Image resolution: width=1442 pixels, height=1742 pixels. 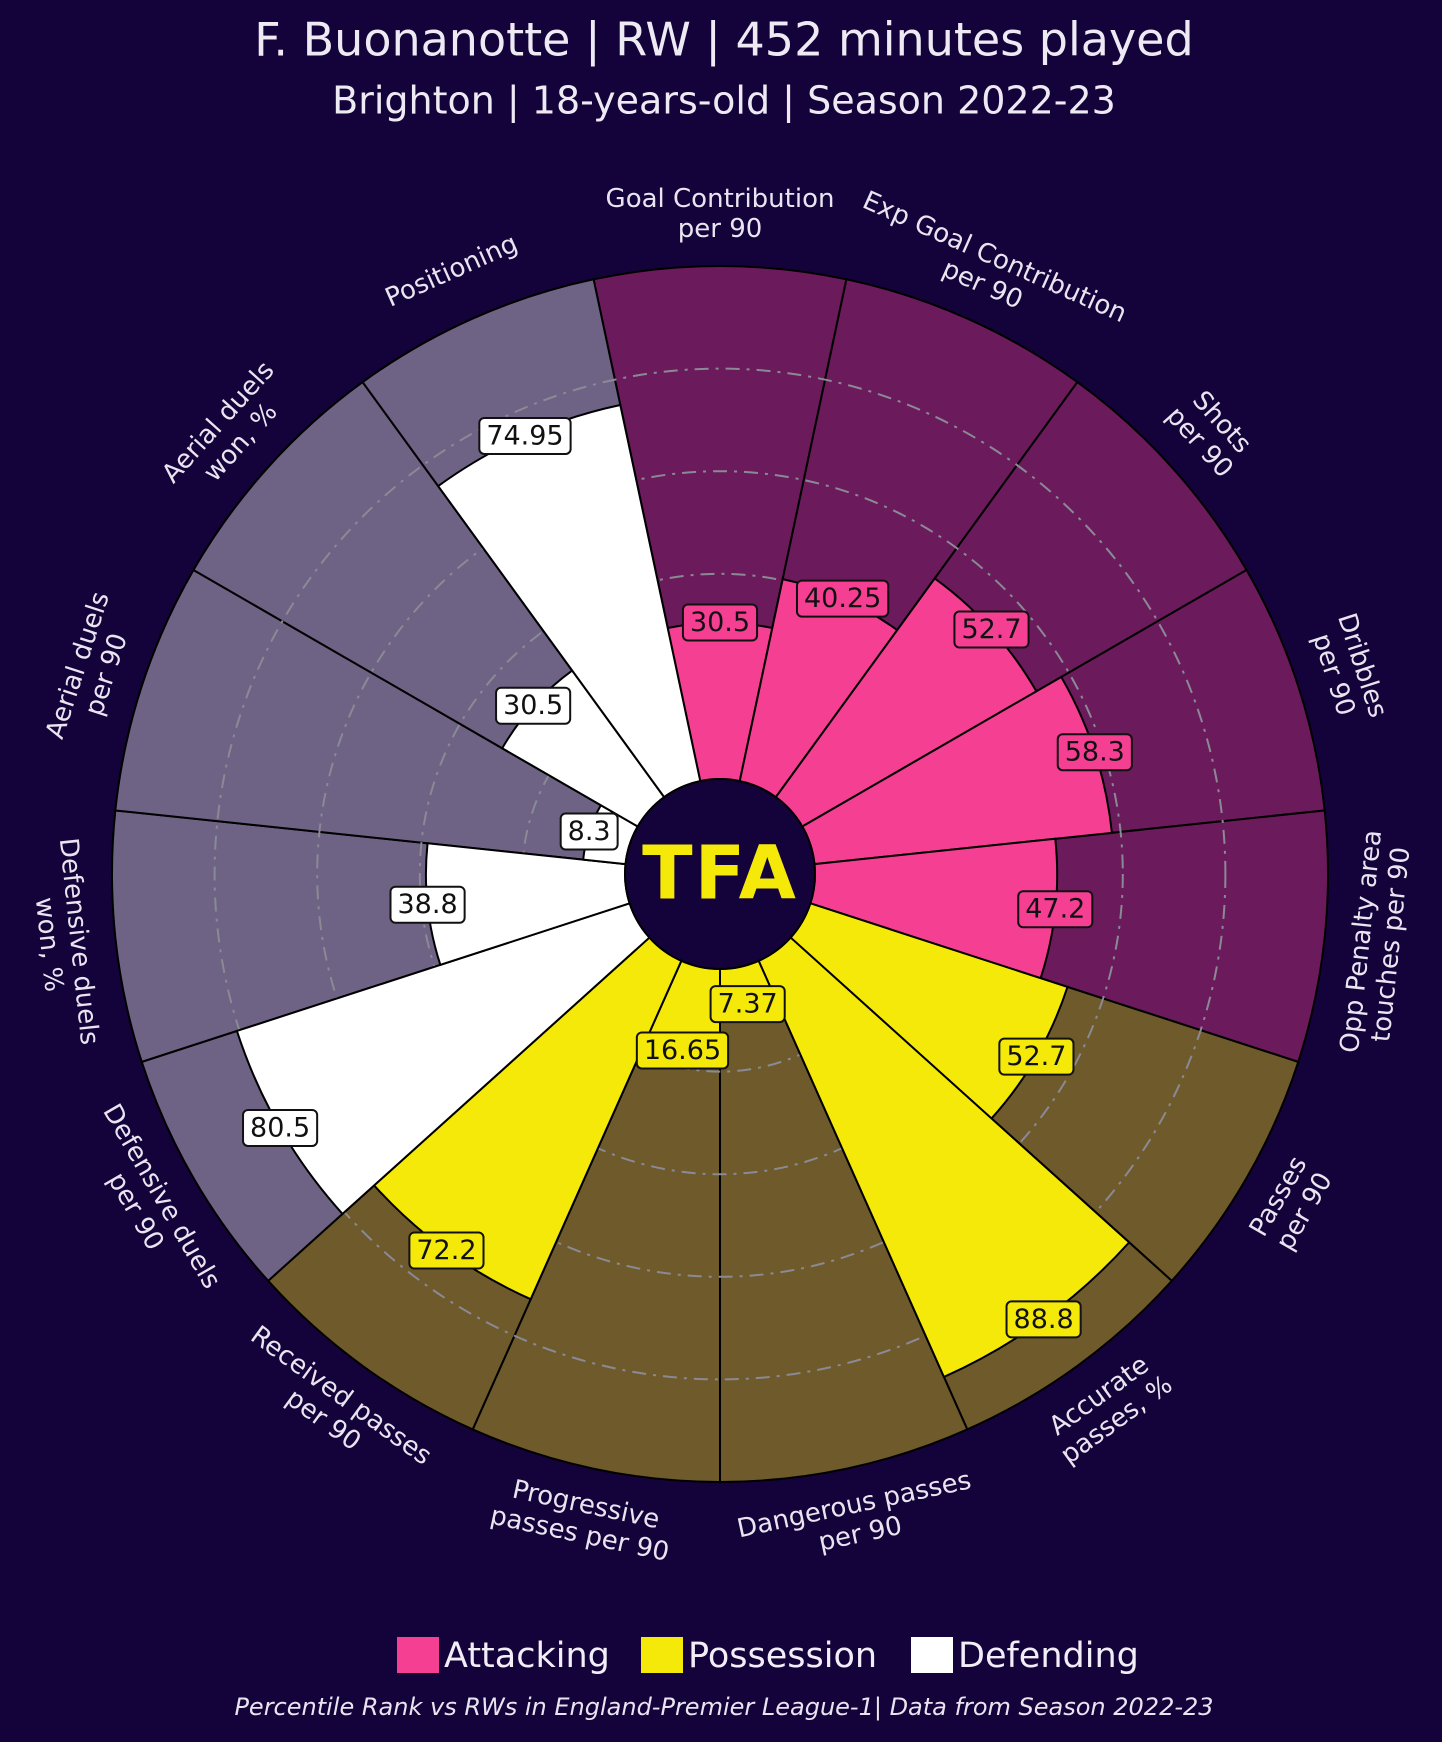 What do you see at coordinates (723, 40) in the screenshot?
I see `chart-title: F. Buonanotte | RW | 452 minutes played` at bounding box center [723, 40].